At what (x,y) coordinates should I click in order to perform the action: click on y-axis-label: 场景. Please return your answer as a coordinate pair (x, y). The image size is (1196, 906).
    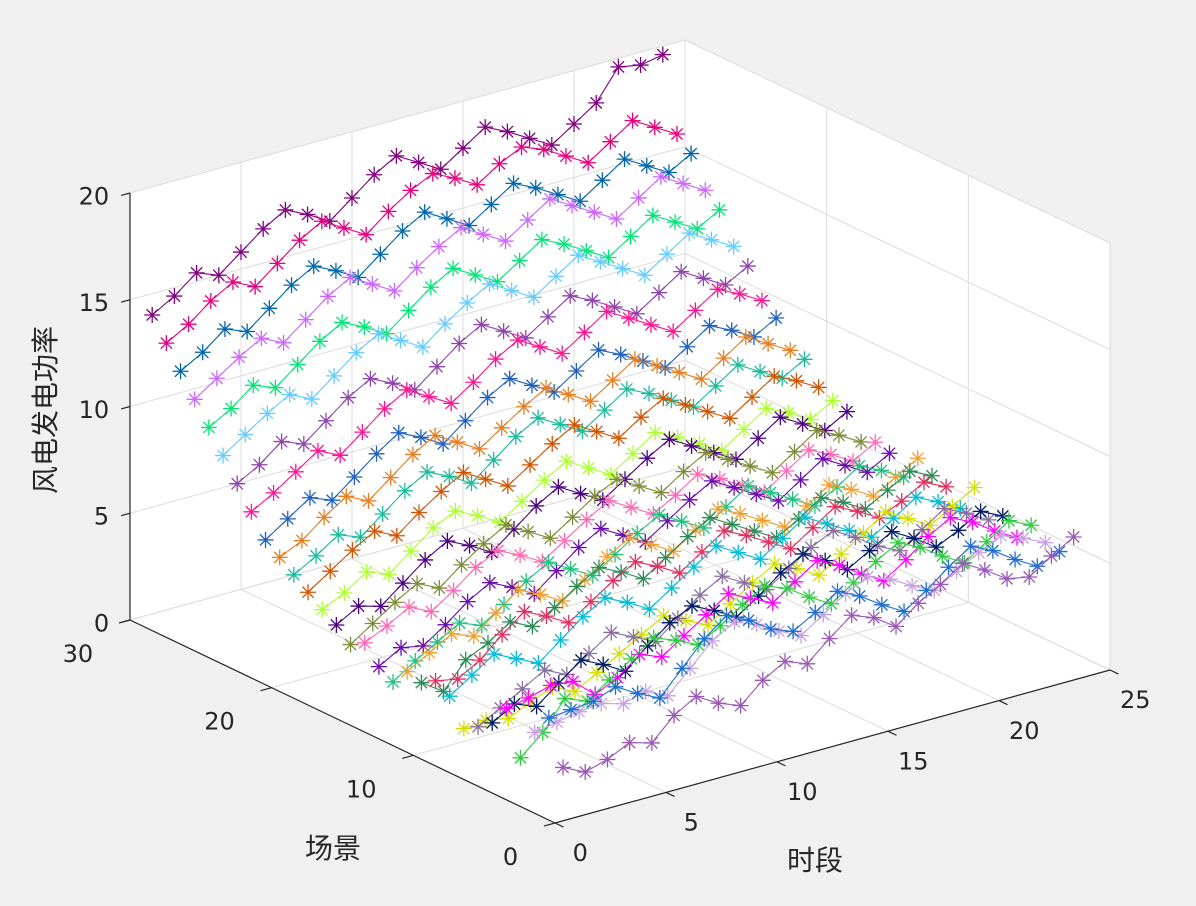
    Looking at the image, I should click on (333, 848).